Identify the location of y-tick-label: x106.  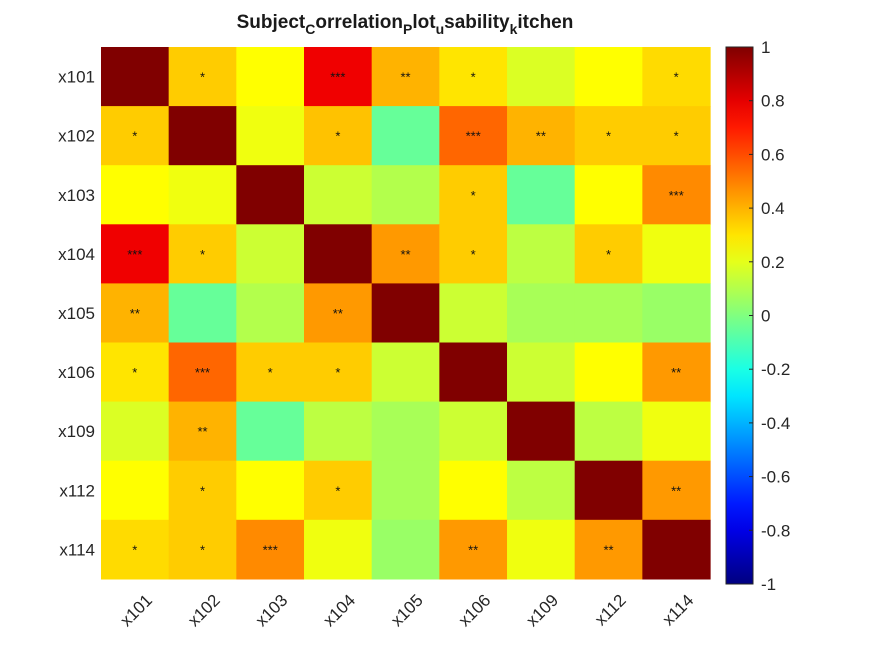
(76, 372).